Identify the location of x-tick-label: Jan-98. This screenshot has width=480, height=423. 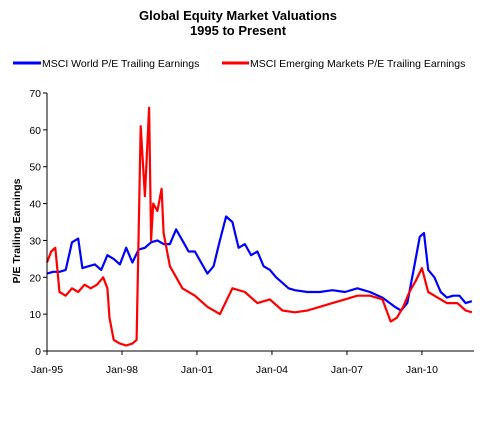
(122, 370).